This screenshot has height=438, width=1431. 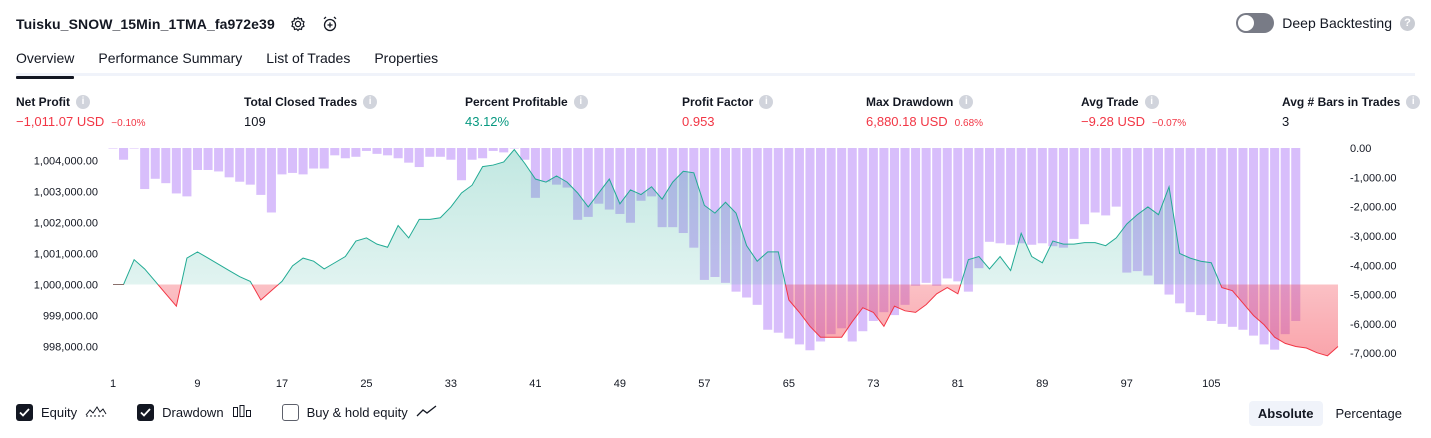 I want to click on buy-hold-toggle: Buy & hold equity, so click(x=359, y=412).